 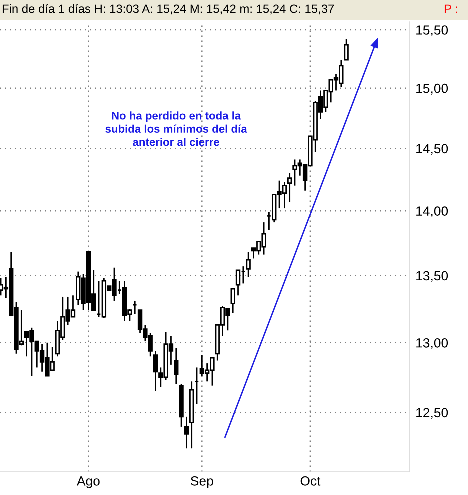 I want to click on chart-title: Fin de día 1 días H: 13:03 A: 15,24 M: 15,42 m: 15,24 C: 15,37, so click(x=168, y=9).